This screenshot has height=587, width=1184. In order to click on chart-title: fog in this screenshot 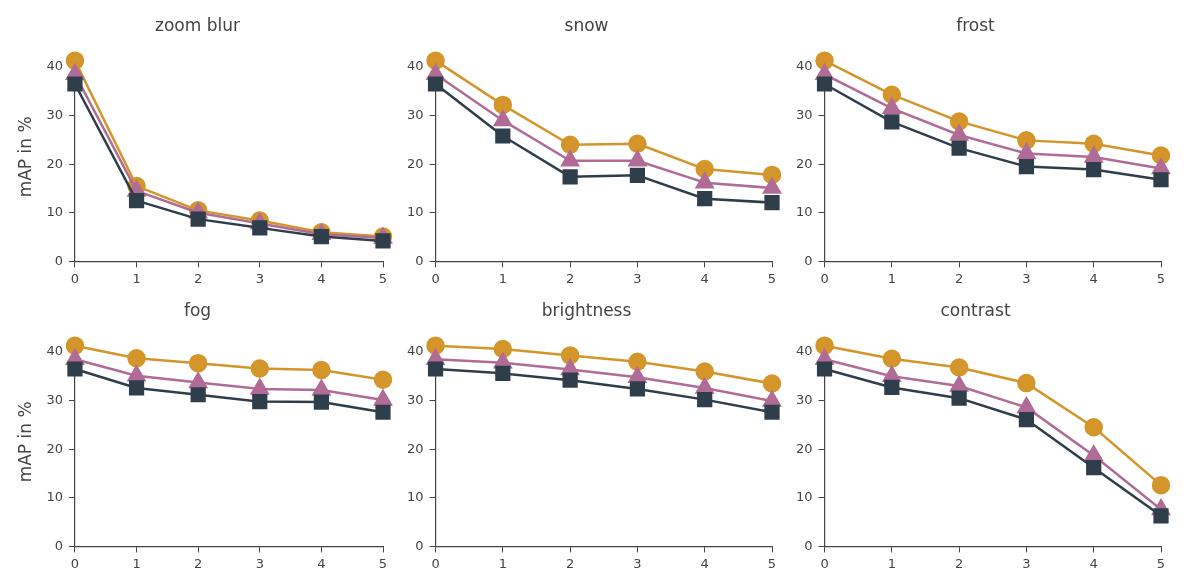, I will do `click(197, 309)`.